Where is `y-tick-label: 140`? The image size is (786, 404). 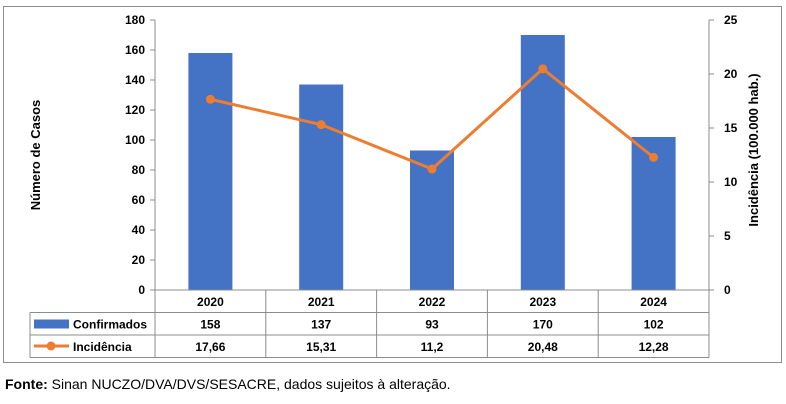 y-tick-label: 140 is located at coordinates (135, 80).